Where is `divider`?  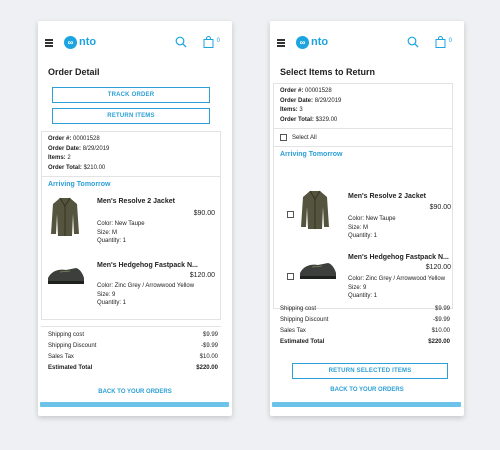
divider is located at coordinates (131, 326).